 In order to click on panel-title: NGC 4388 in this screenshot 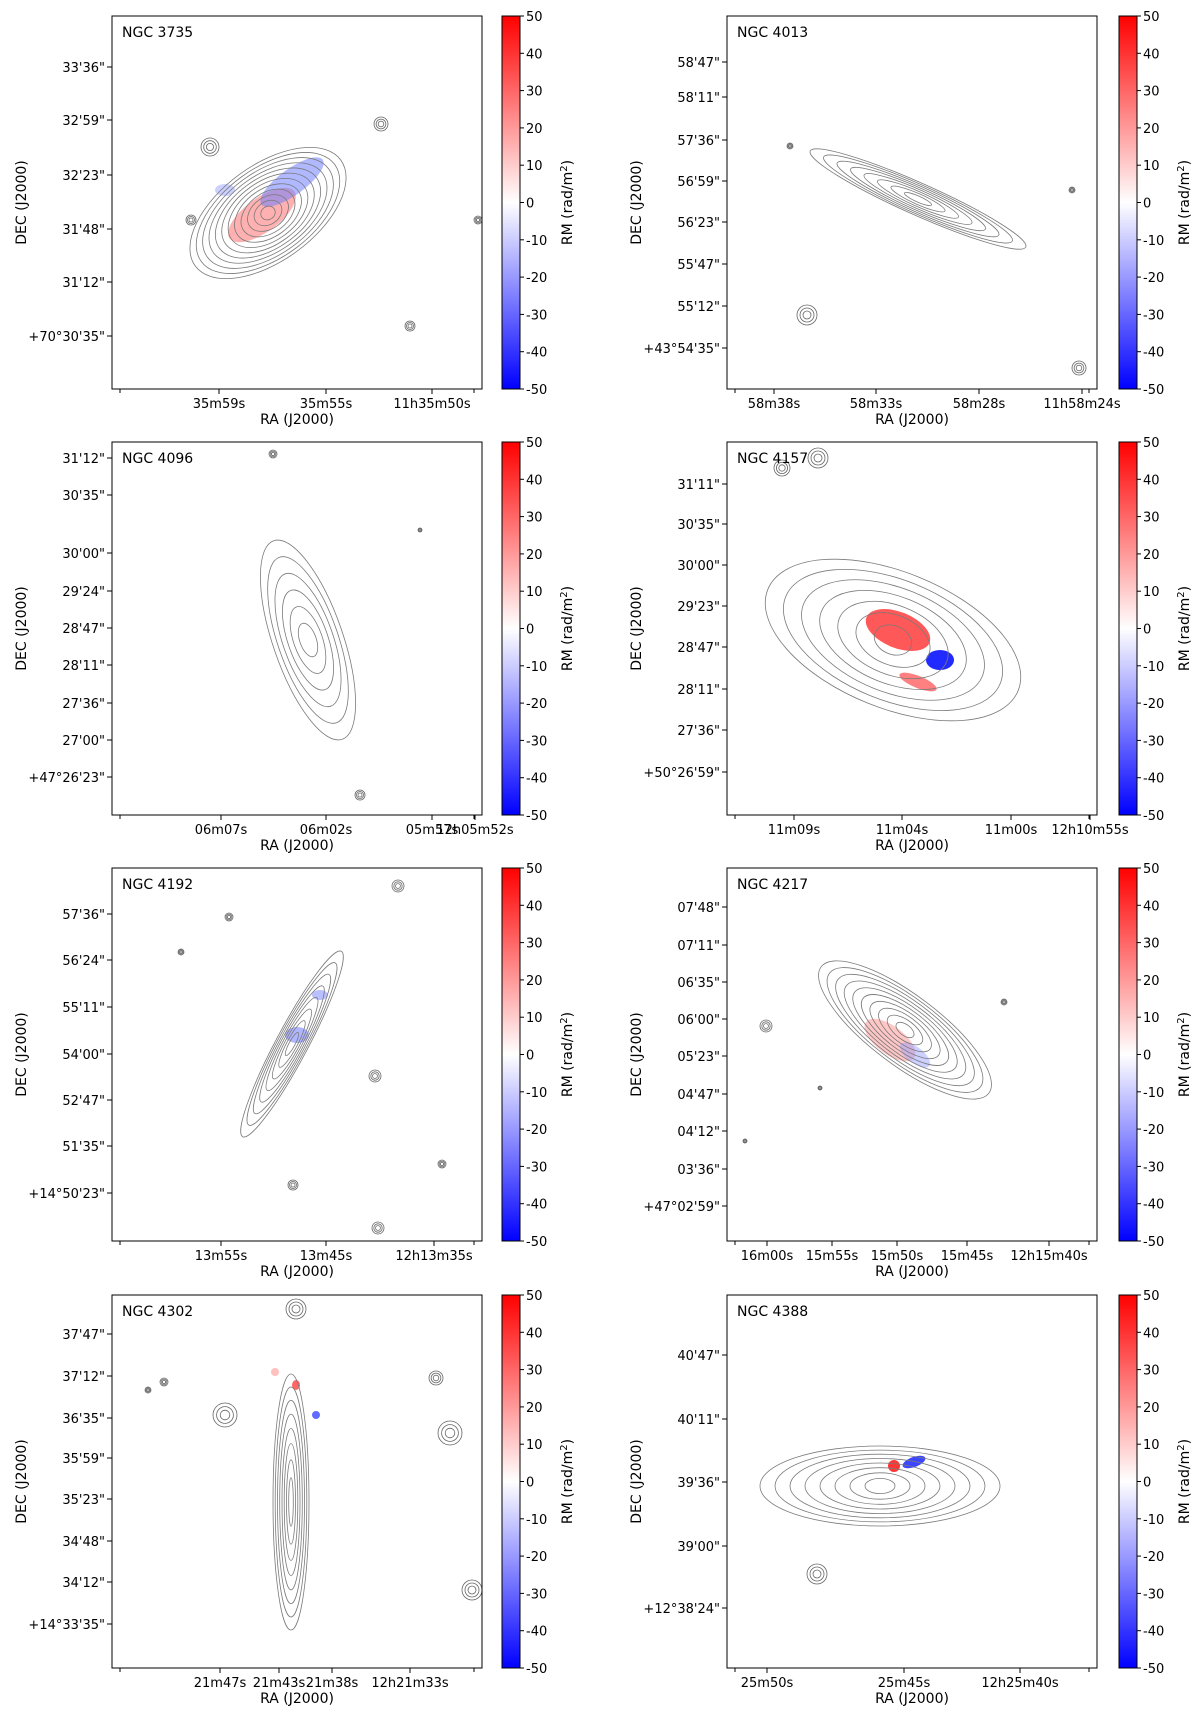, I will do `click(772, 1312)`.